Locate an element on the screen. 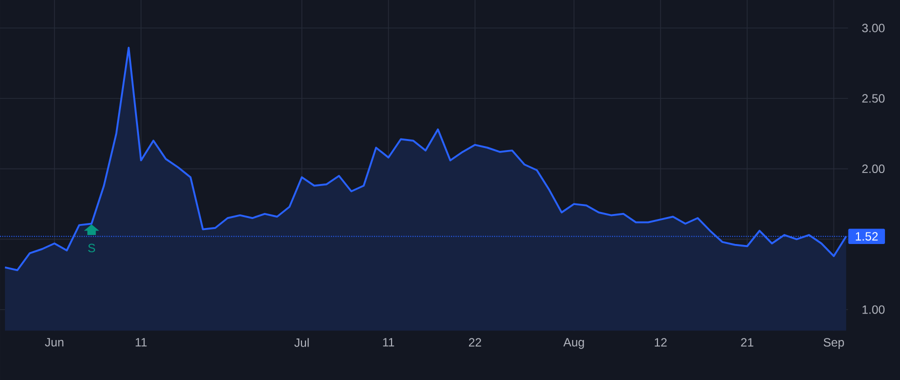 This screenshot has width=900, height=380. annotation: S is located at coordinates (92, 248).